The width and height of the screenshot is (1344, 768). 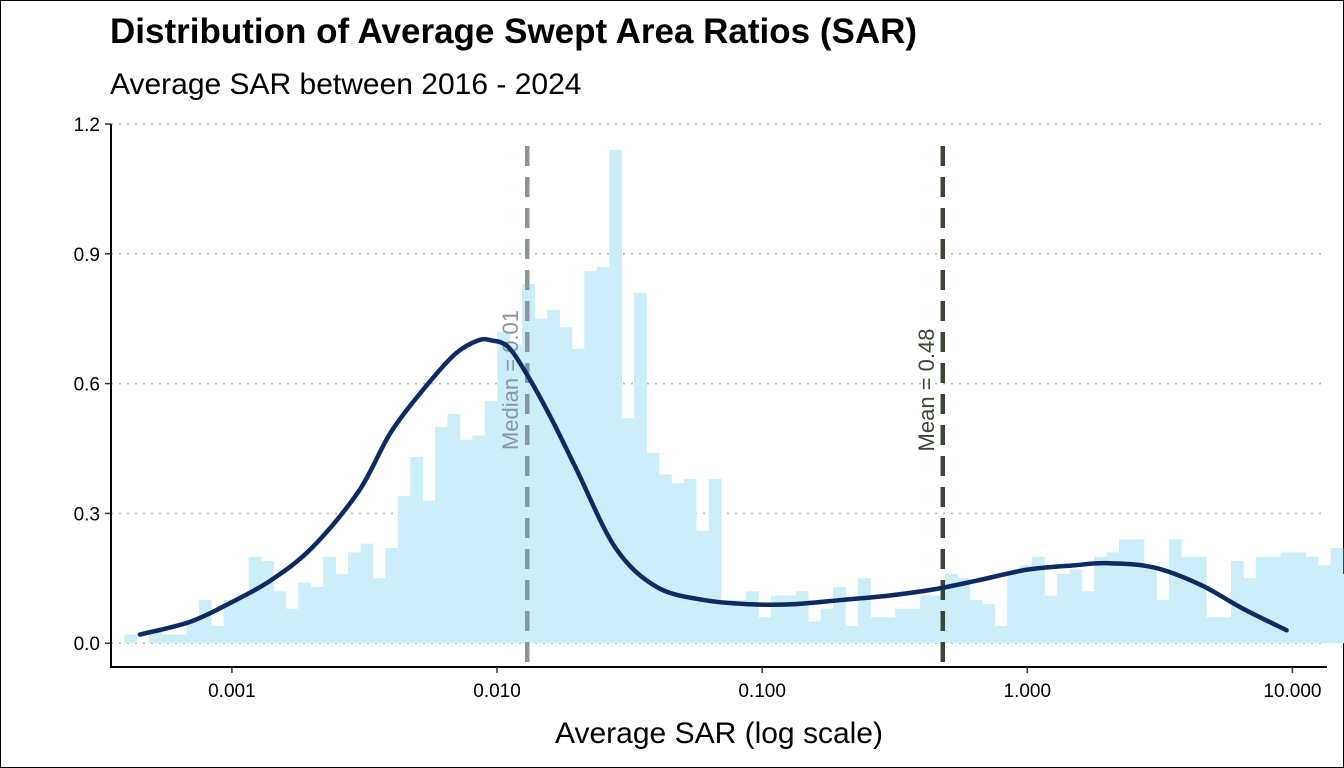 What do you see at coordinates (719, 733) in the screenshot?
I see `x-axis-title: Average SAR (log scale)` at bounding box center [719, 733].